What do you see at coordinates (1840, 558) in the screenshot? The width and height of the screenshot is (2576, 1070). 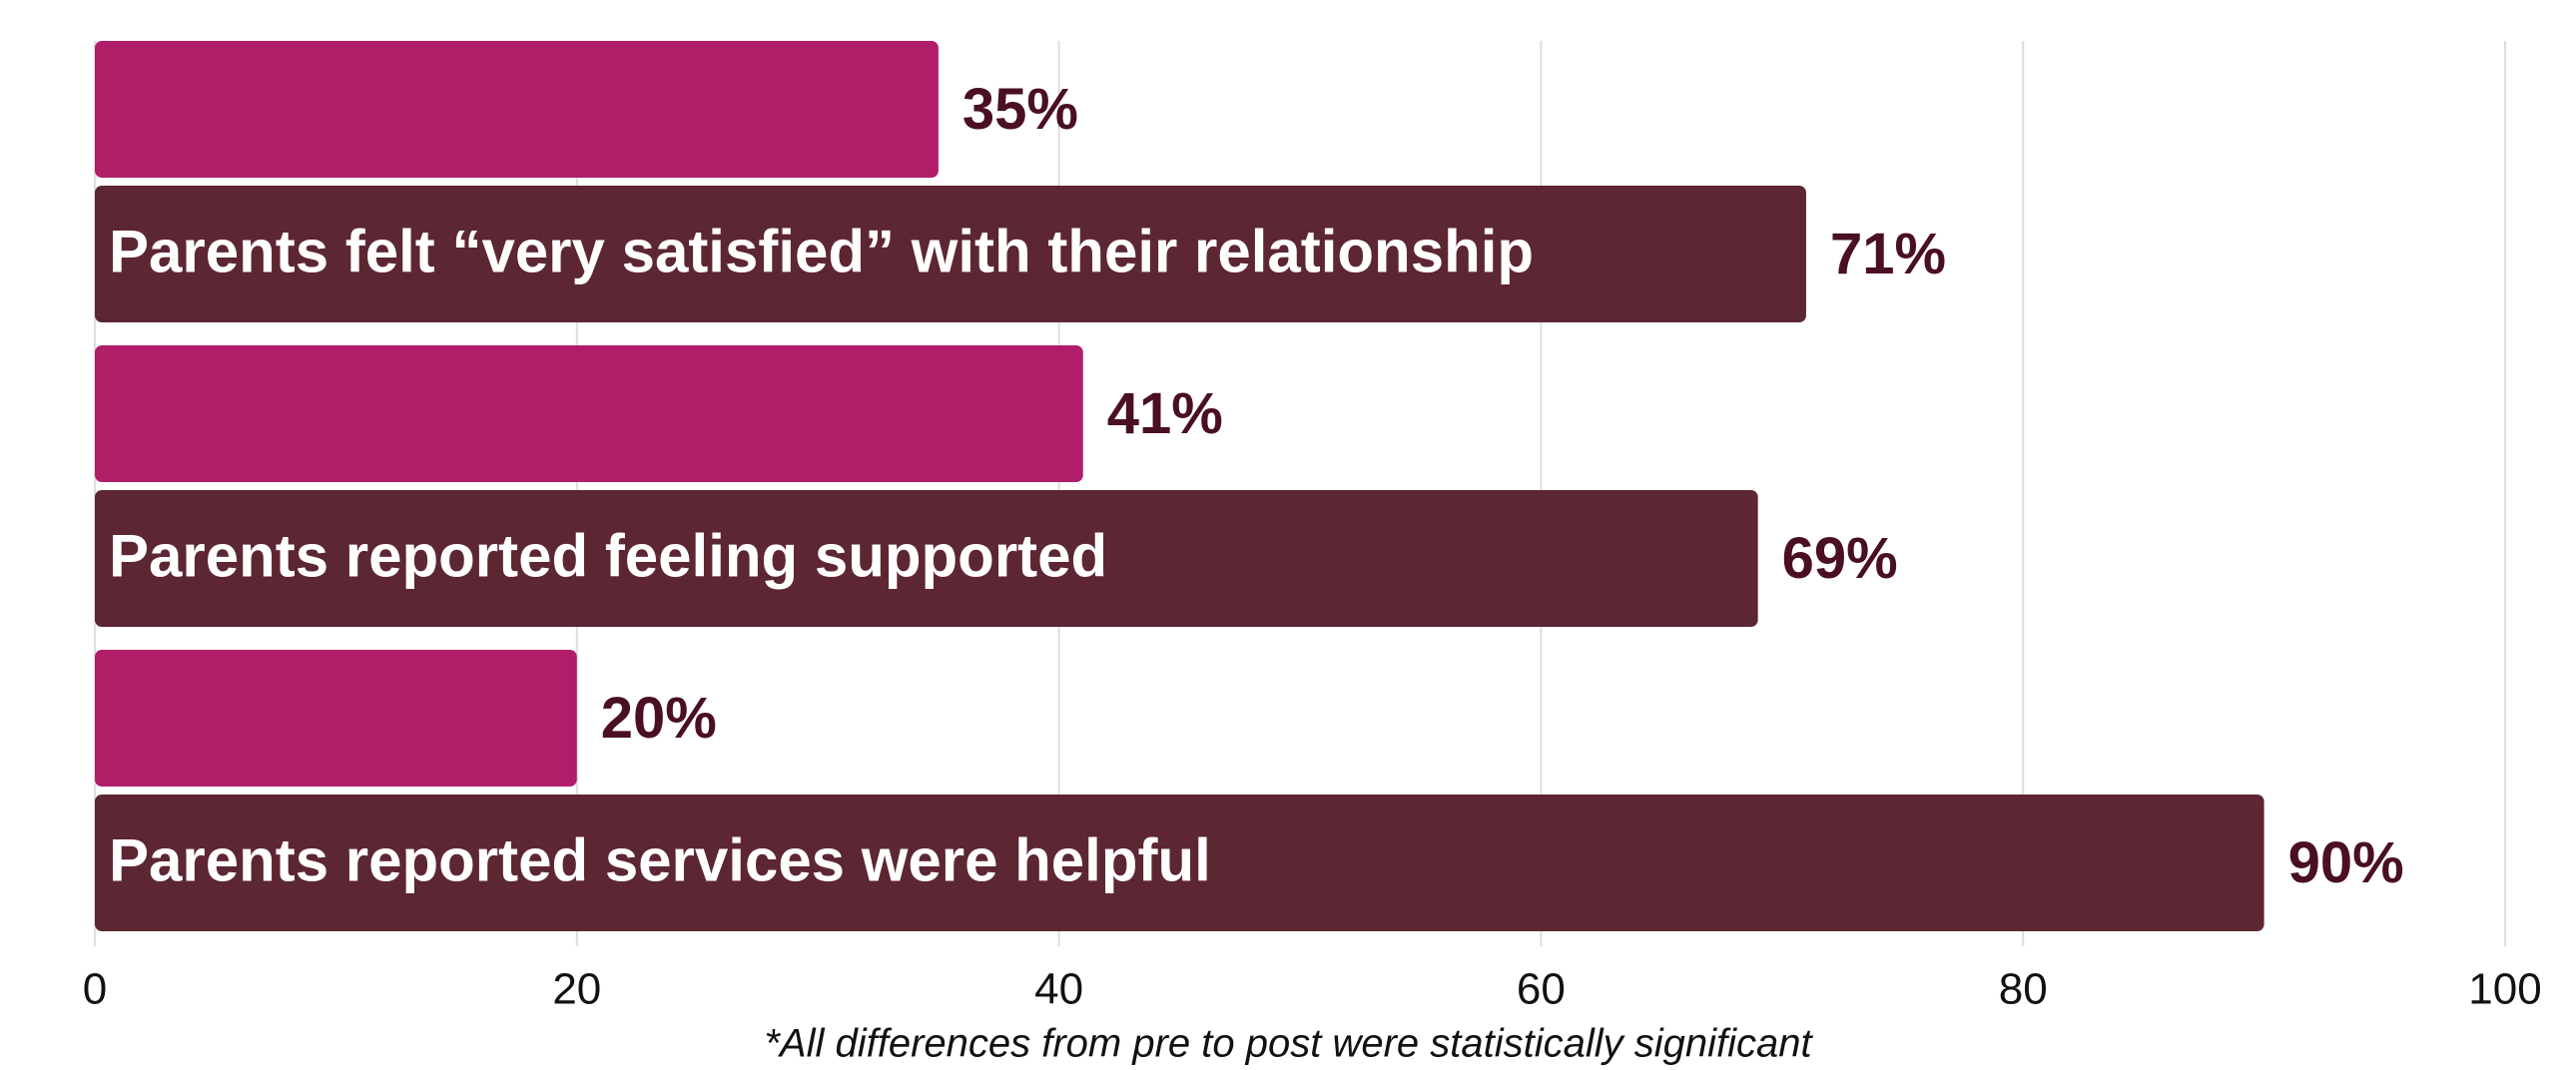 I see `value-label: 69%` at bounding box center [1840, 558].